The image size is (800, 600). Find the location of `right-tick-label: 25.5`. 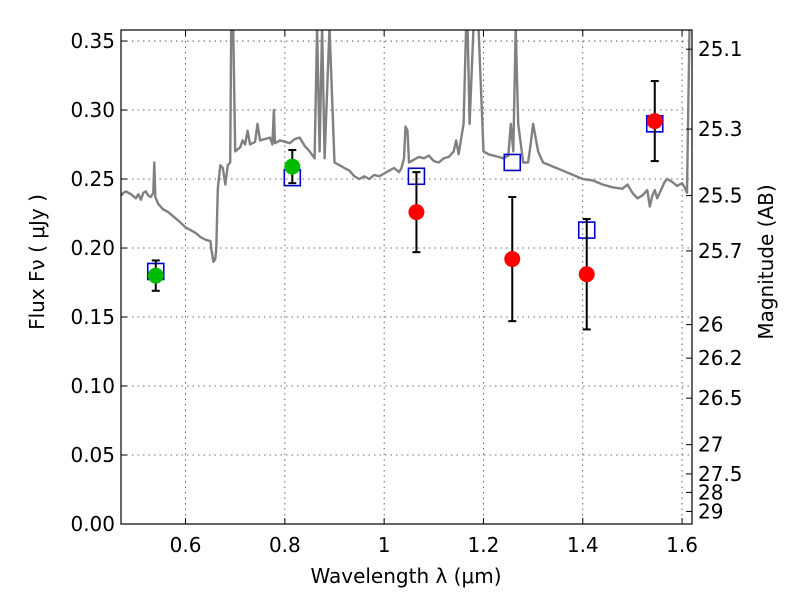

right-tick-label: 25.5 is located at coordinates (720, 196).